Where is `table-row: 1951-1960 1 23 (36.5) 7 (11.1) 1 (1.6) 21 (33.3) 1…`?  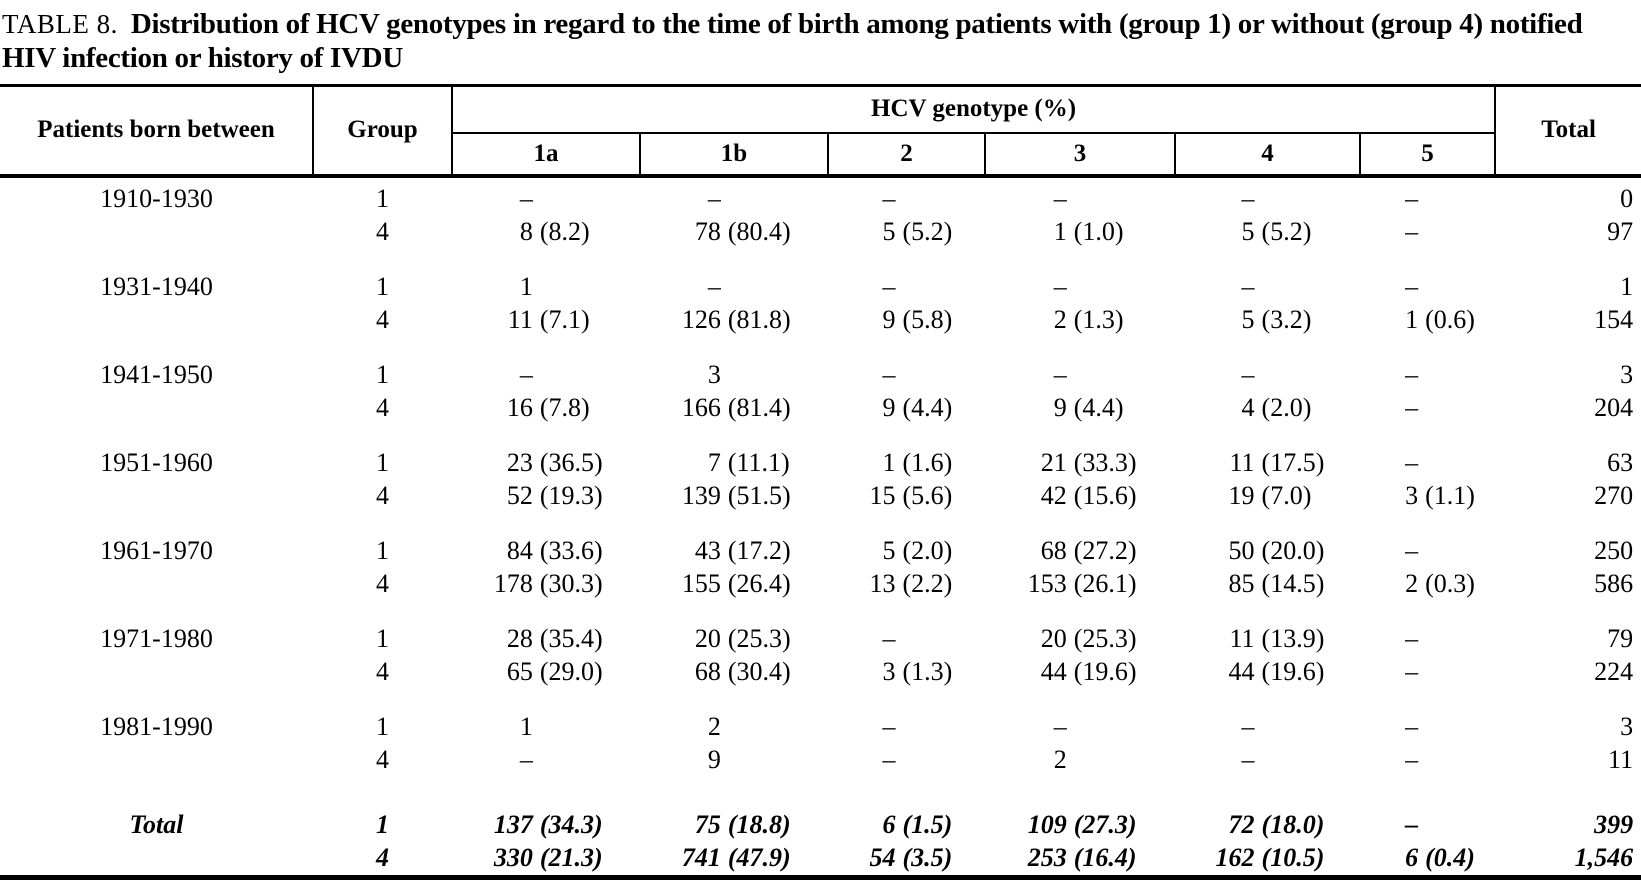
table-row: 1951-1960 1 23 (36.5) 7 (11.1) 1 (1.6) 21 (33.3) 1… is located at coordinates (820, 463).